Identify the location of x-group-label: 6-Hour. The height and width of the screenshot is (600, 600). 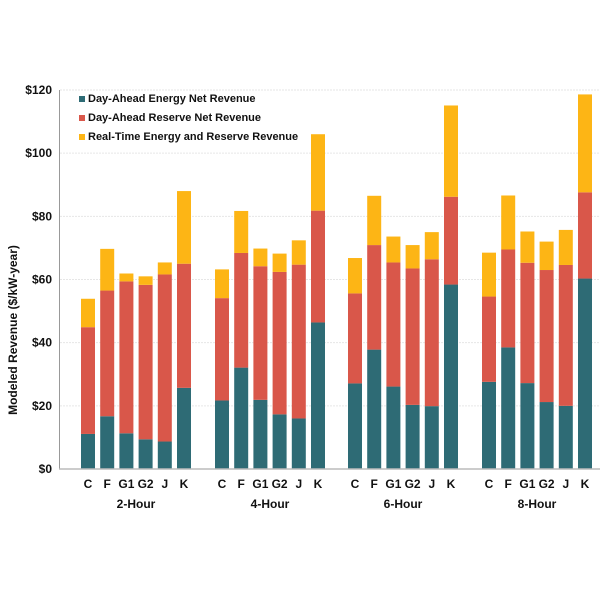
(403, 504).